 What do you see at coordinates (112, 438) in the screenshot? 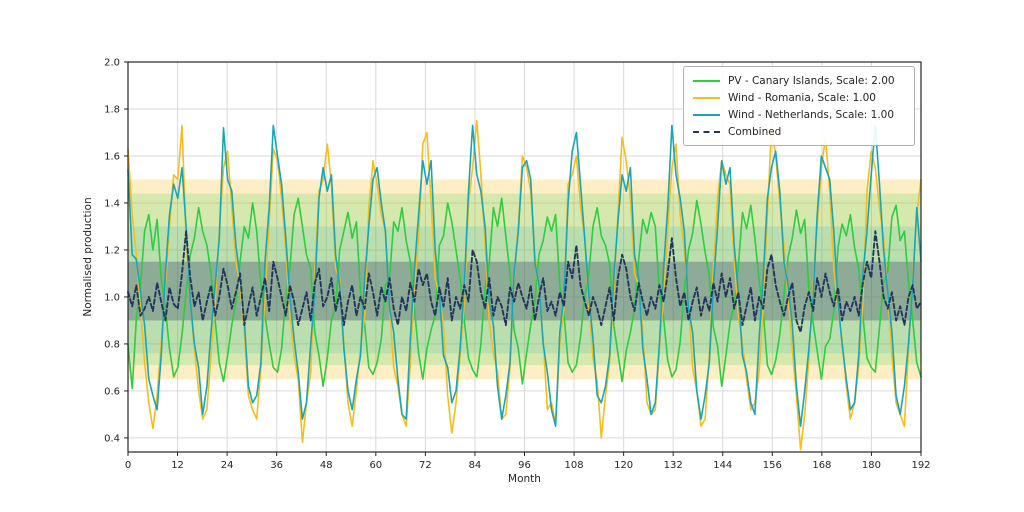
I see `y-tick-label: 0.4` at bounding box center [112, 438].